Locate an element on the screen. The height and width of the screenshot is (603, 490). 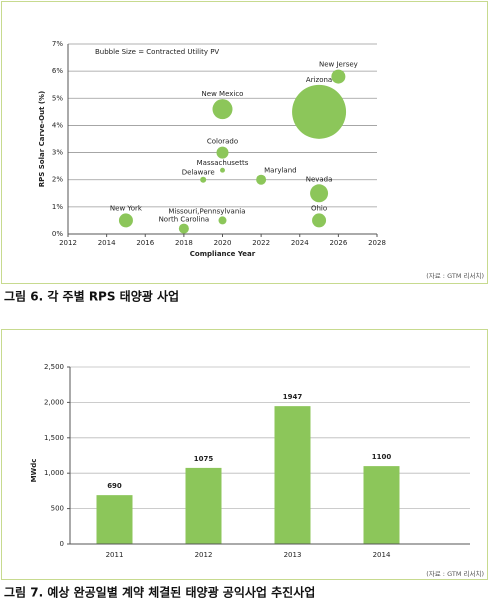
point-label: Maryland is located at coordinates (280, 171).